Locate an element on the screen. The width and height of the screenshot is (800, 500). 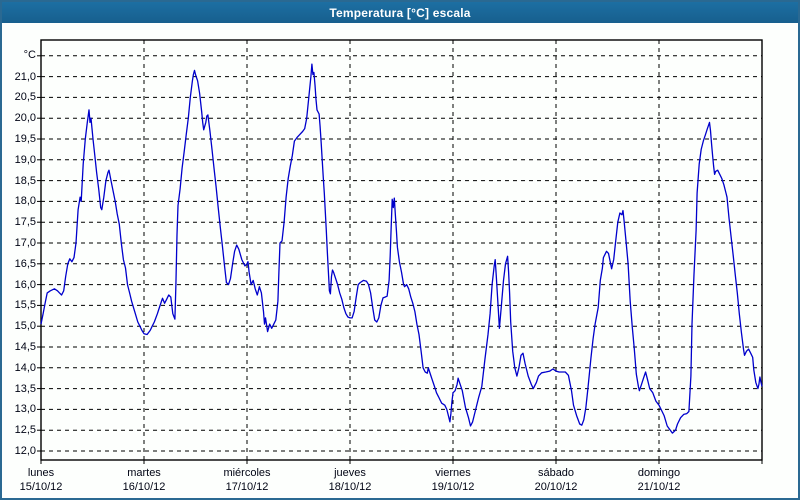
y-tick-label: 13,0 is located at coordinates (25, 409).